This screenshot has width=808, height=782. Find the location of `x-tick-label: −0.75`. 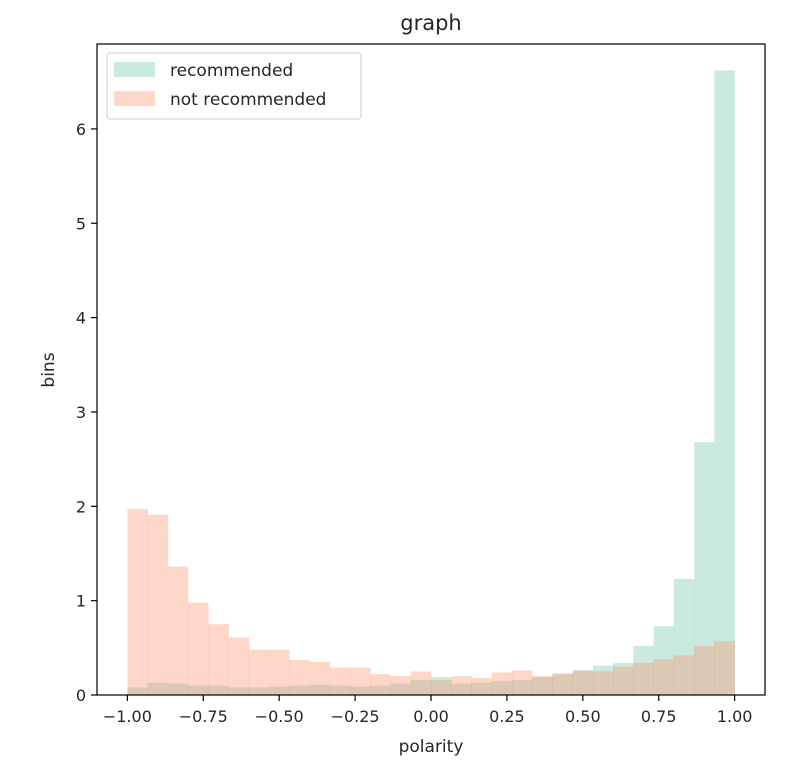

x-tick-label: −0.75 is located at coordinates (203, 716).